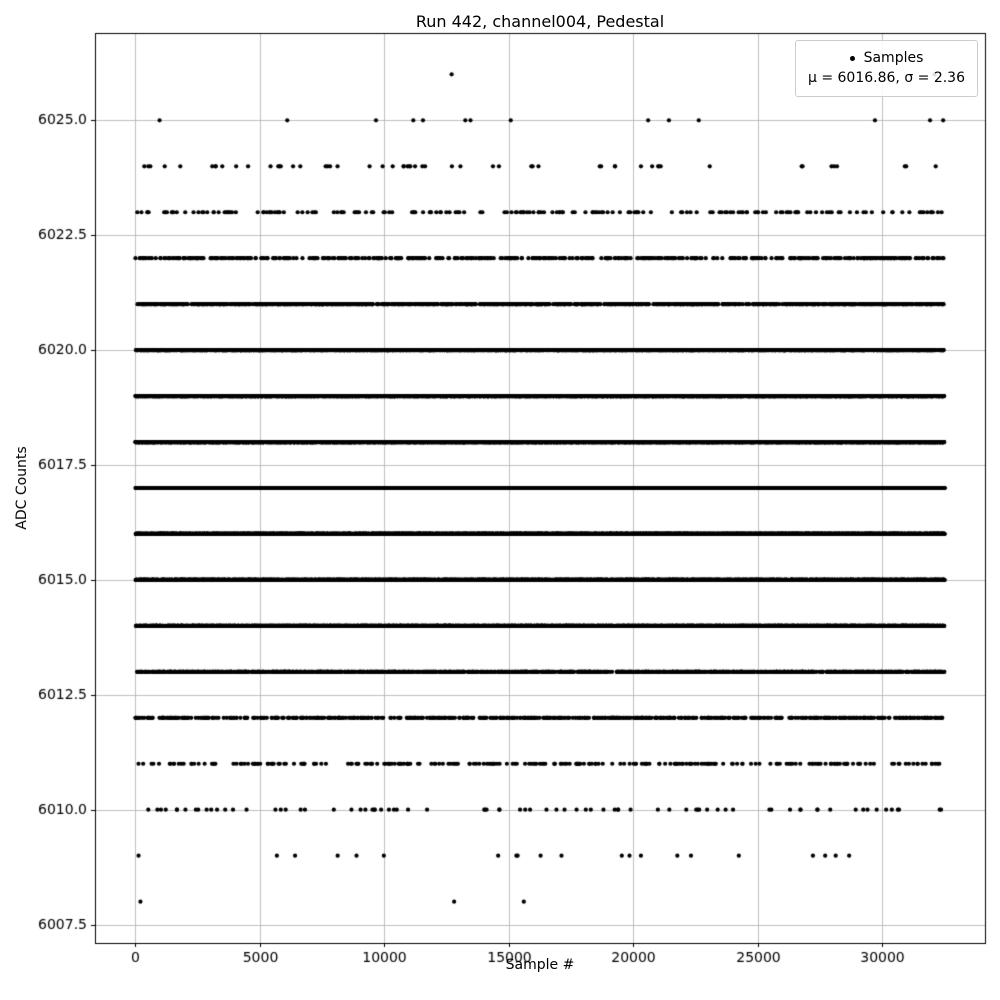 This screenshot has width=1000, height=1000. Describe the element at coordinates (852, 58) in the screenshot. I see `sample-marker-icon` at that location.